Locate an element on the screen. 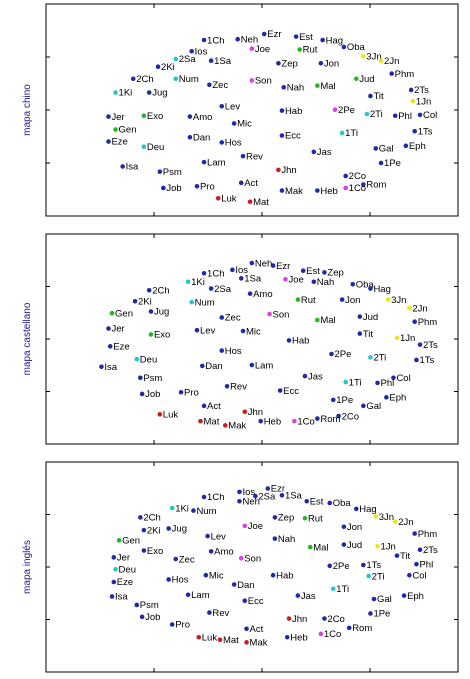 The image size is (470, 679). point-label: Lev is located at coordinates (233, 106).